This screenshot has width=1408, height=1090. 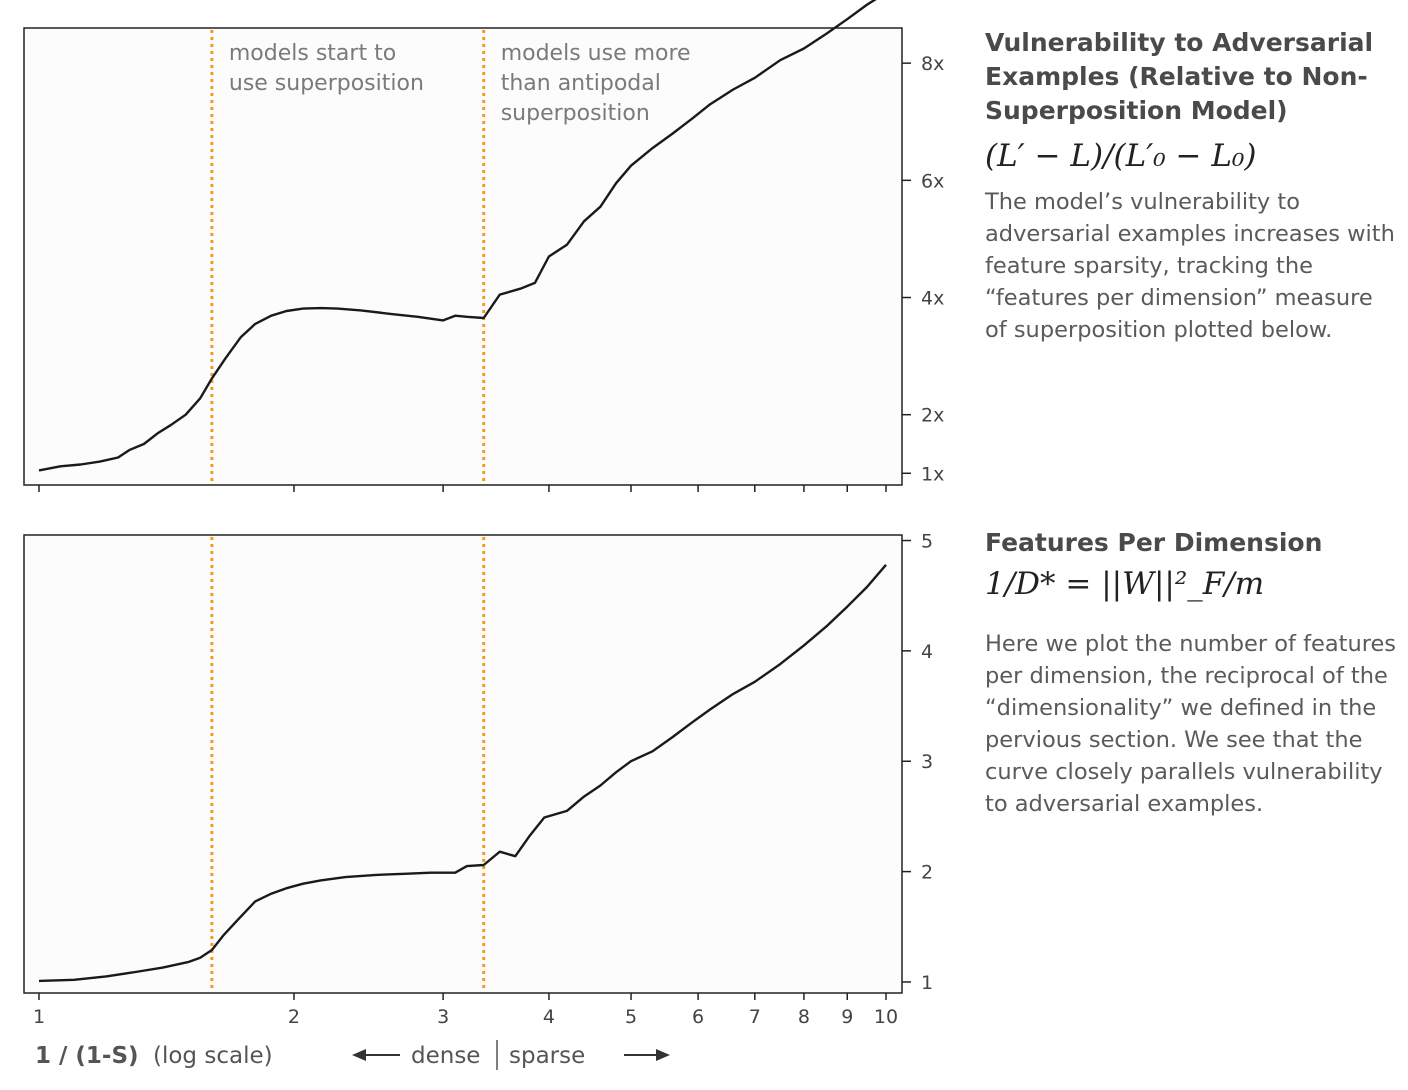 What do you see at coordinates (87, 1056) in the screenshot?
I see `x-axis-label: 1 / (1-S)` at bounding box center [87, 1056].